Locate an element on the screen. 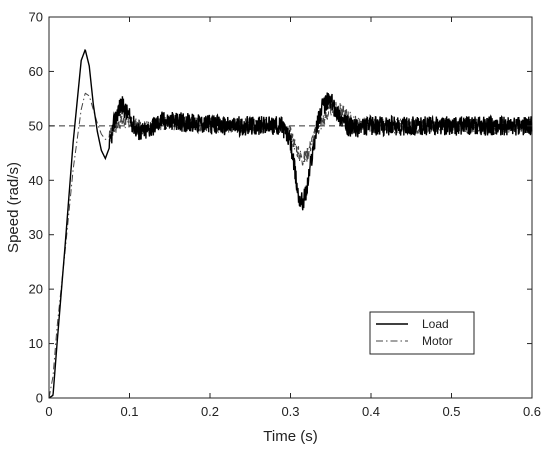  y-tick-label: 10 is located at coordinates (36, 343).